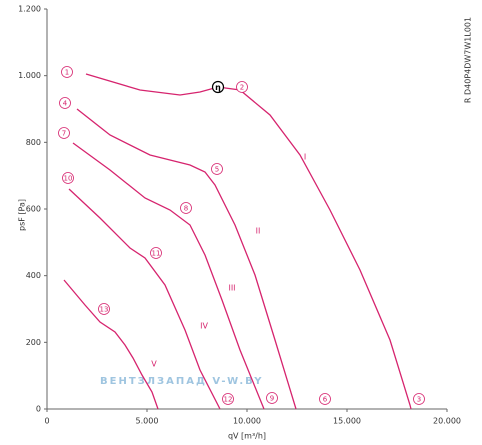 This screenshot has width=482, height=445. I want to click on point-label: 12, so click(228, 400).